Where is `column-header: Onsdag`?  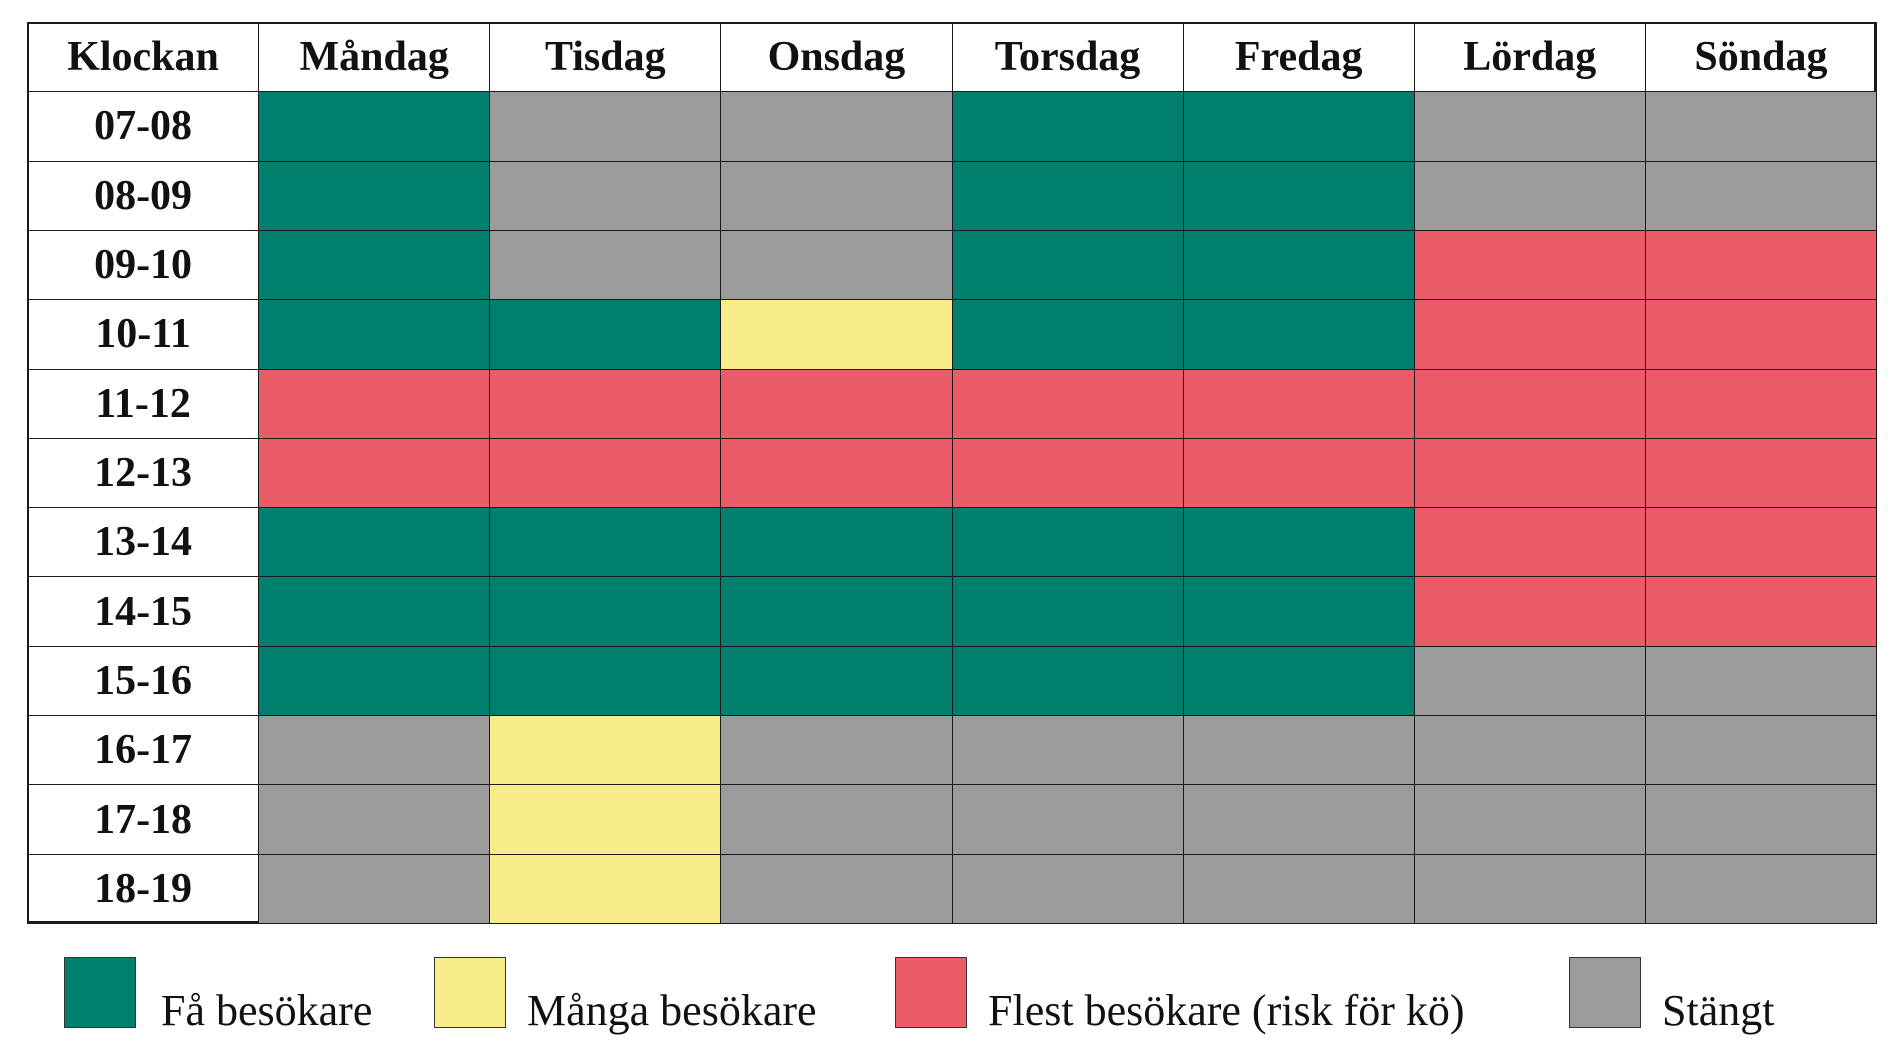
column-header: Onsdag is located at coordinates (836, 57).